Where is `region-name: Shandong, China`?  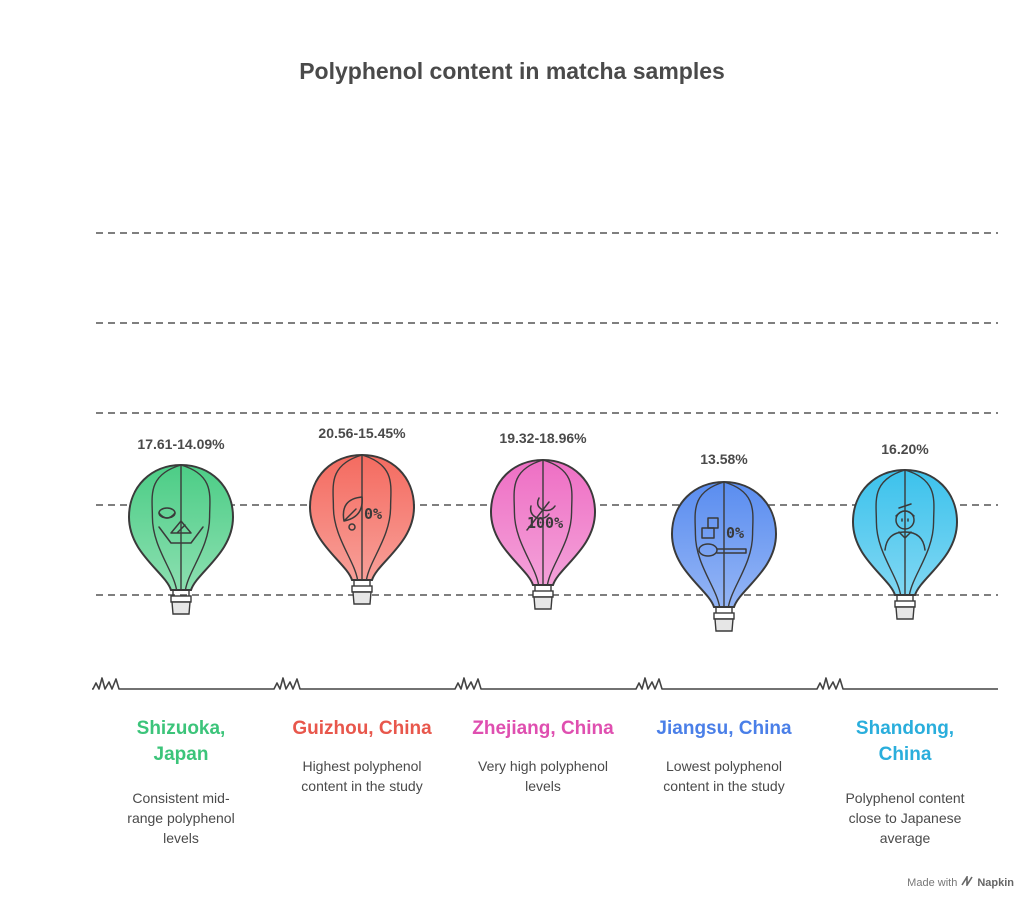
region-name: Shandong, China is located at coordinates (905, 741).